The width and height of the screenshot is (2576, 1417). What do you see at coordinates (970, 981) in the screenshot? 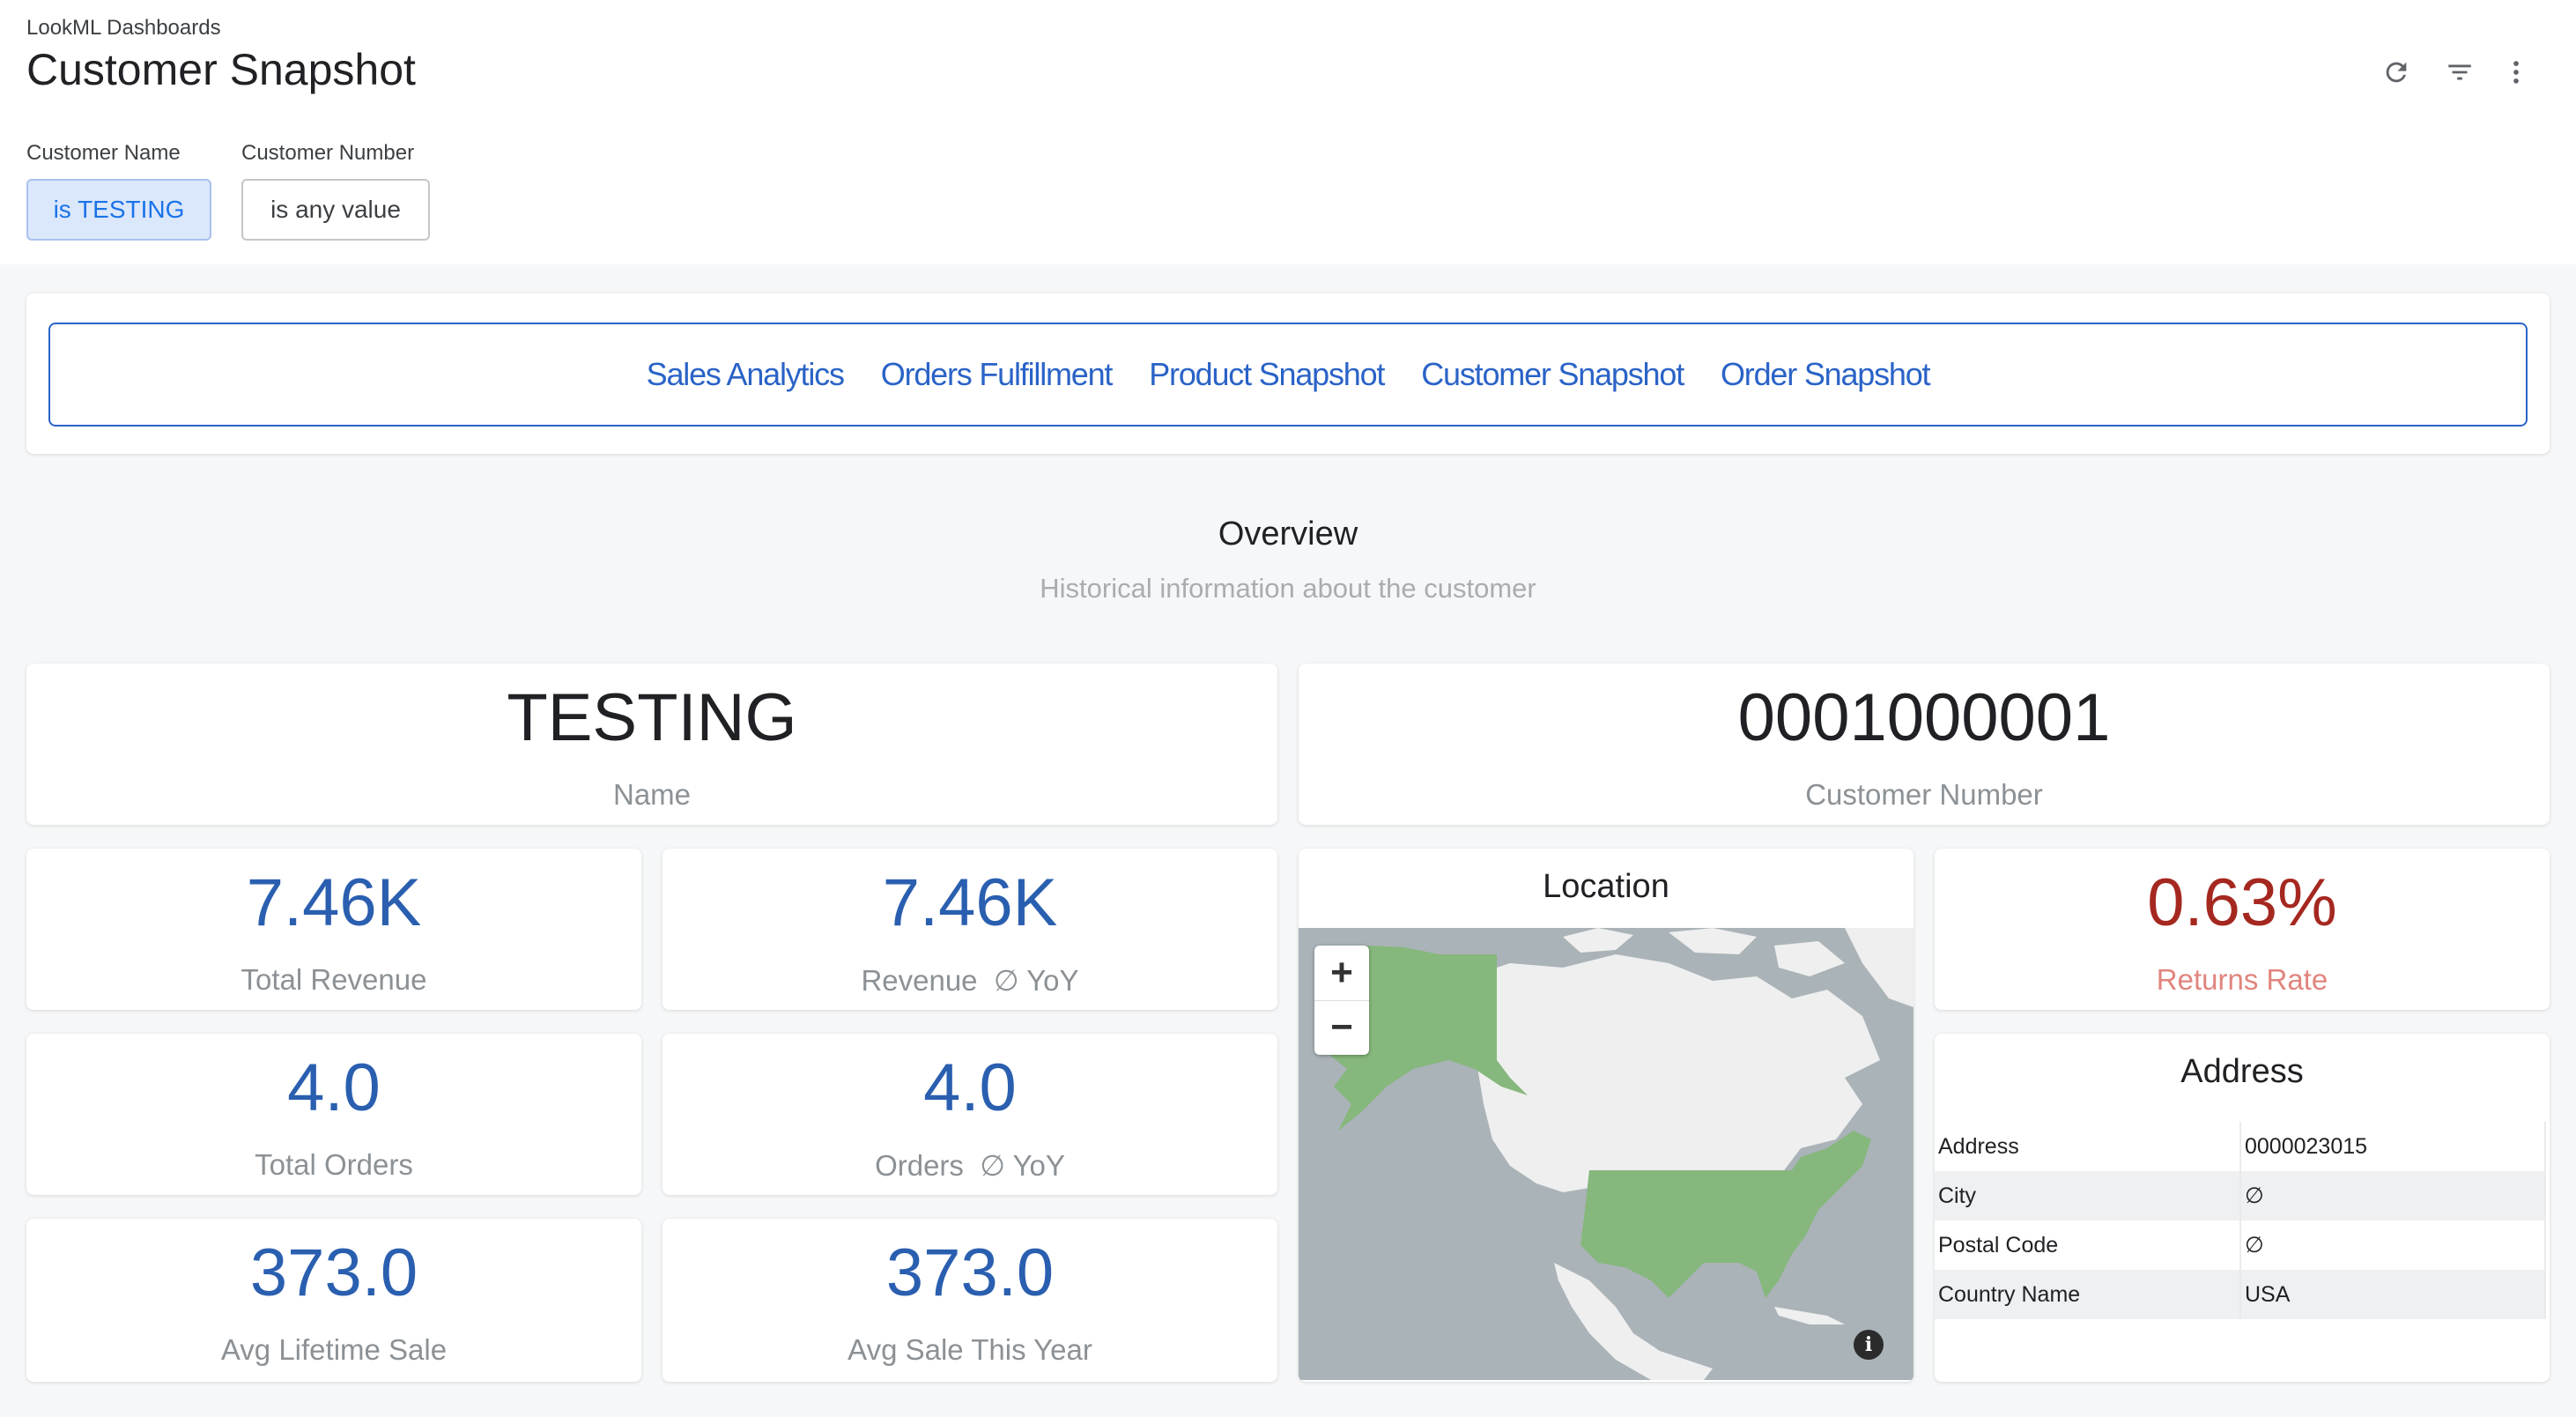
I see `revenue-yoy-label: Revenue ∅ YoY` at bounding box center [970, 981].